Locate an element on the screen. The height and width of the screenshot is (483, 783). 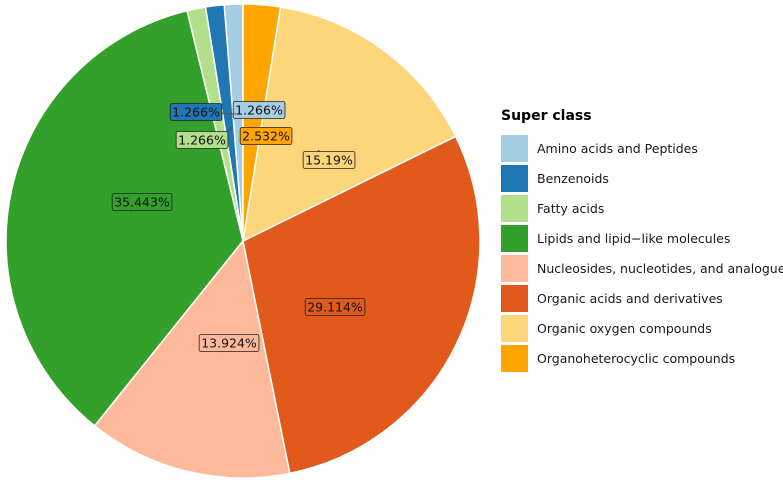
pie-data-label: 35.443% is located at coordinates (142, 202).